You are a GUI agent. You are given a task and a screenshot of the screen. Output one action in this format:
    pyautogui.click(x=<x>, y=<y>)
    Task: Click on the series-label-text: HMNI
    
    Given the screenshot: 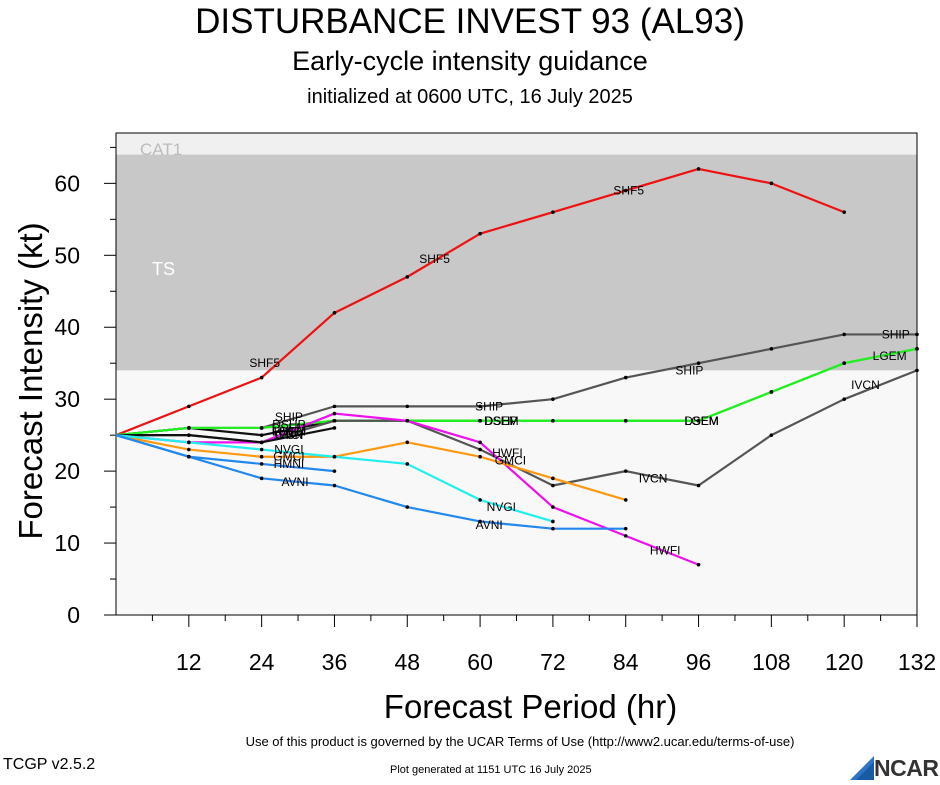 What is the action you would take?
    pyautogui.click(x=289, y=464)
    